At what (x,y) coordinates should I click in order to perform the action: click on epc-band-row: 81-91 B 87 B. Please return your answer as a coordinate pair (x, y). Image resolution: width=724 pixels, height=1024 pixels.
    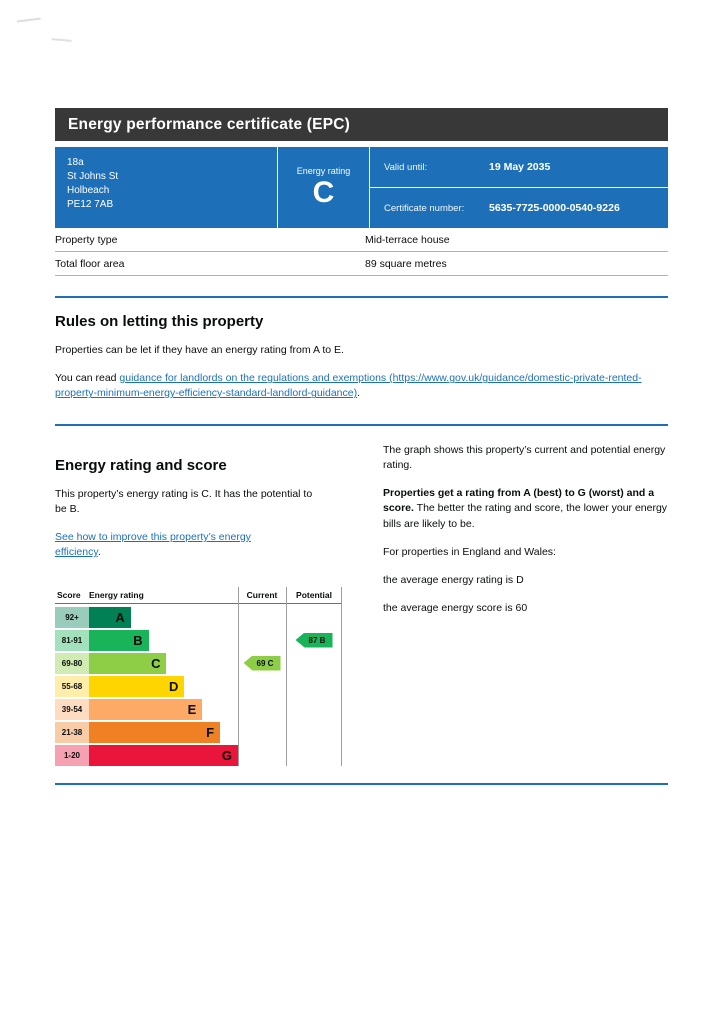
    Looking at the image, I should click on (198, 640).